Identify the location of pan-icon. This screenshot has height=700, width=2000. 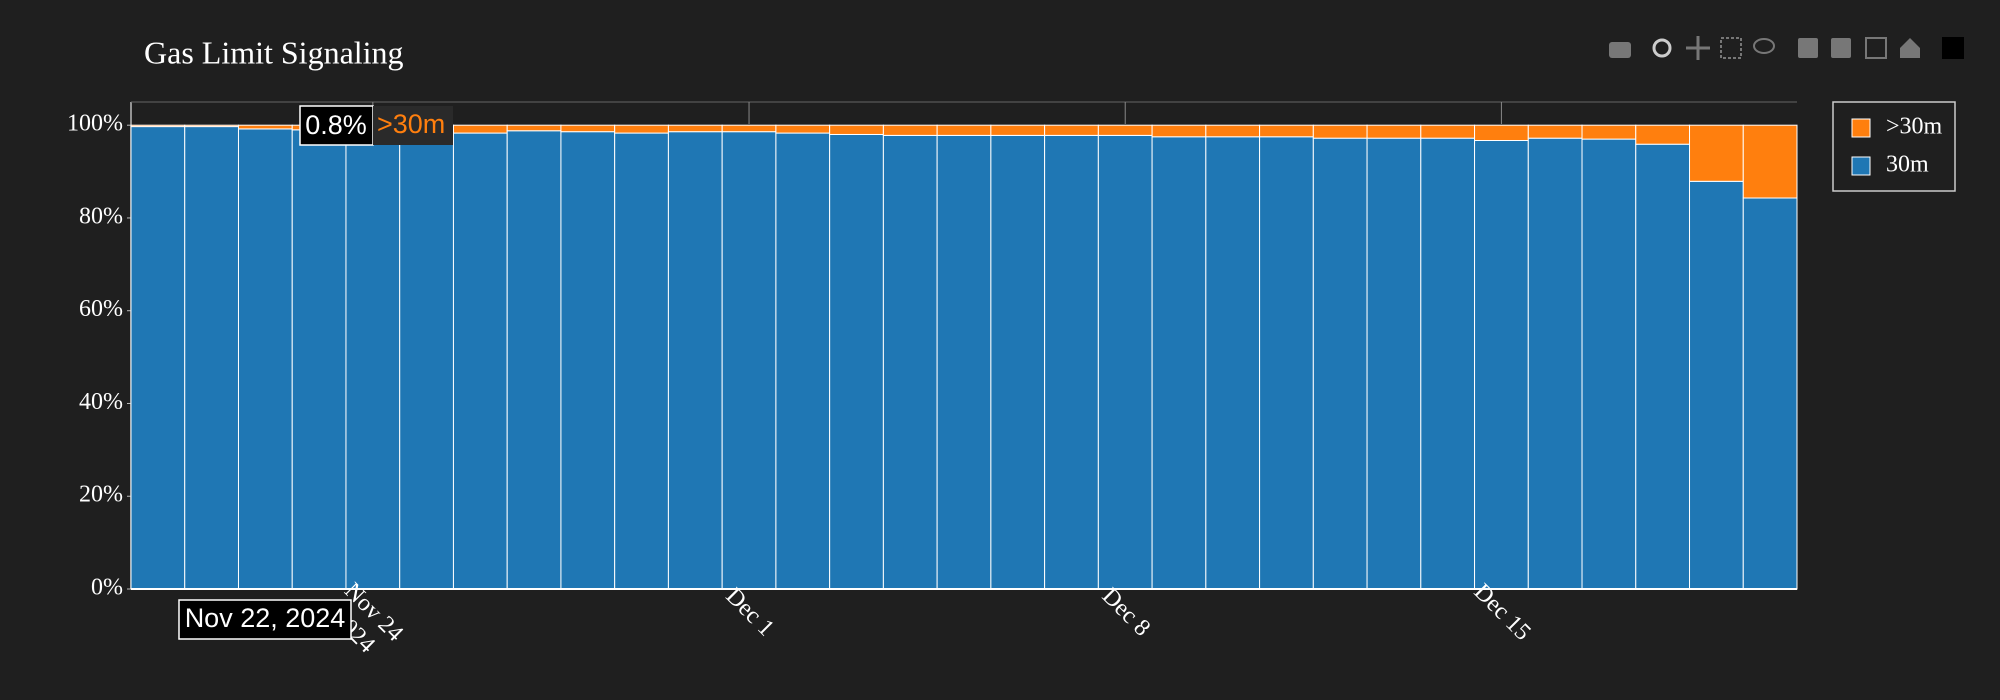
(1698, 48).